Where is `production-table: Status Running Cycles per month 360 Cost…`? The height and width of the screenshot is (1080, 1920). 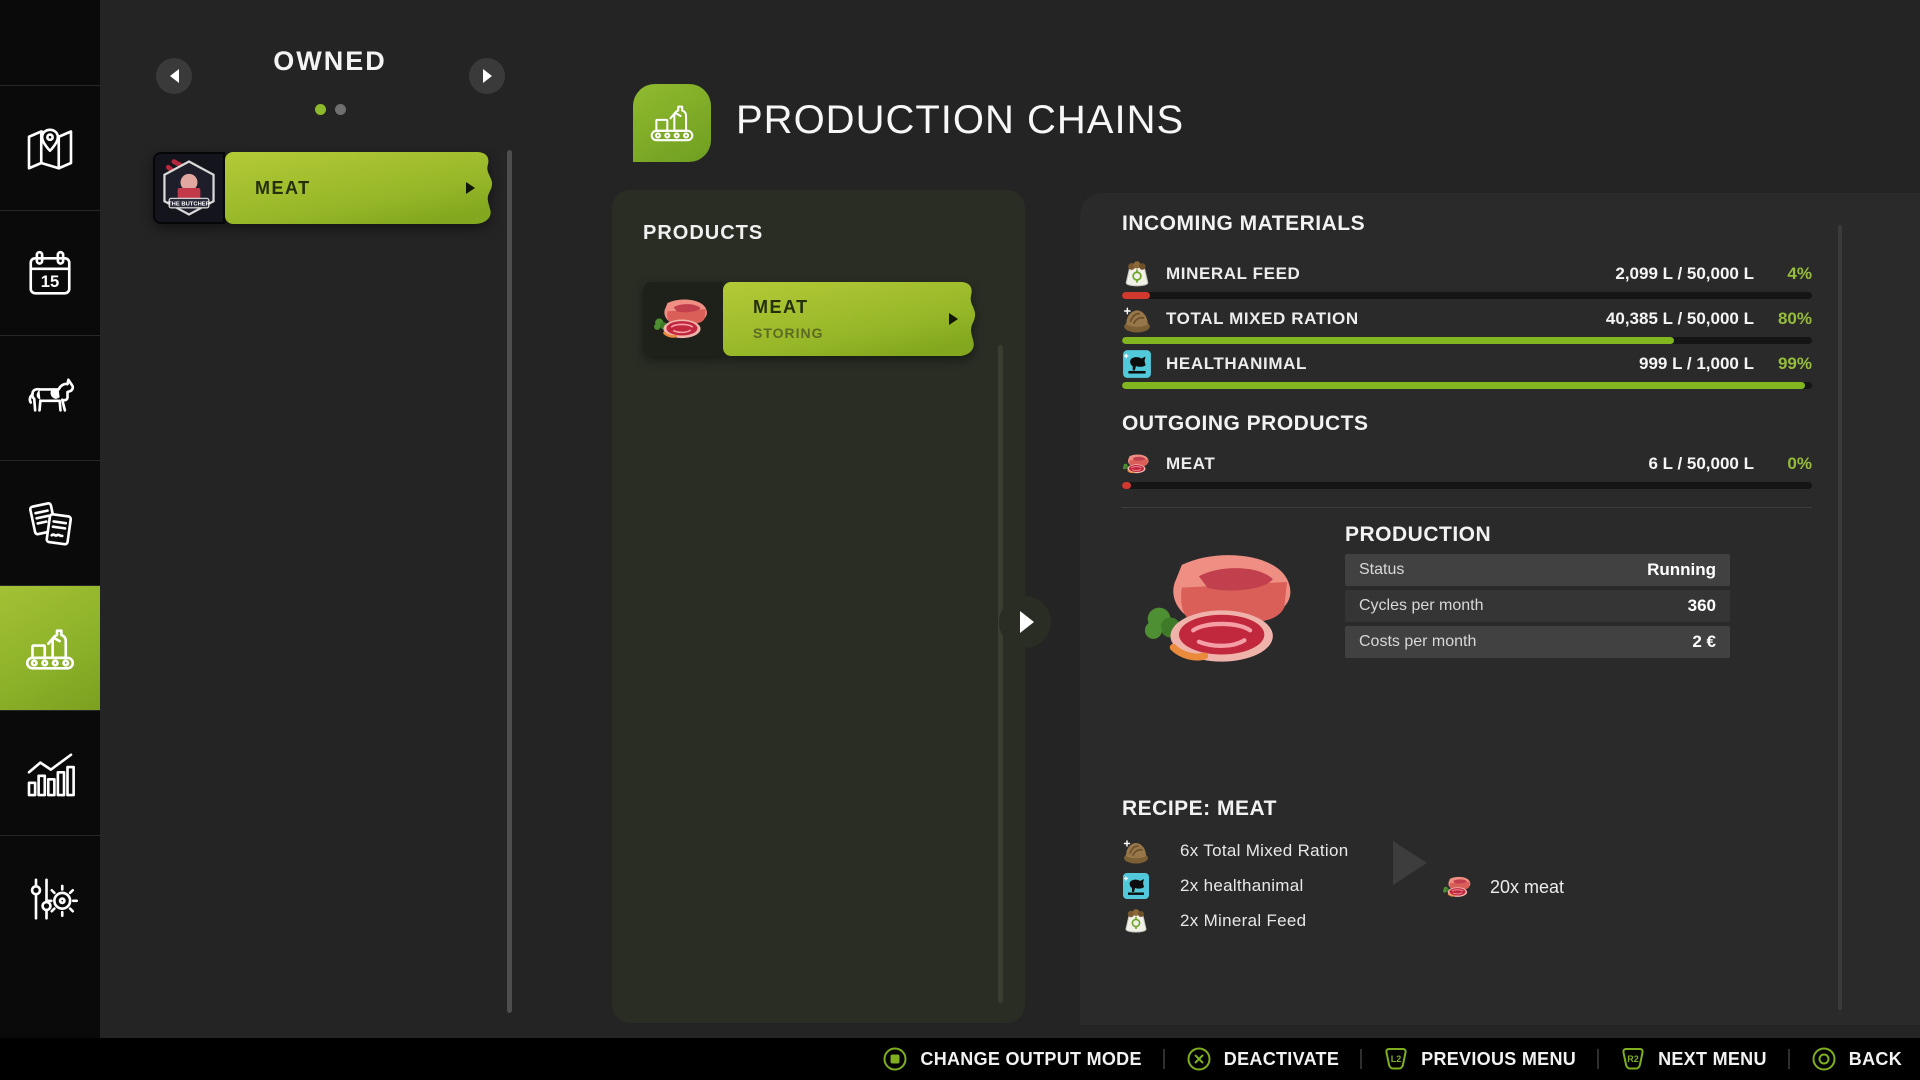
production-table: Status Running Cycles per month 360 Cost… is located at coordinates (1537, 608).